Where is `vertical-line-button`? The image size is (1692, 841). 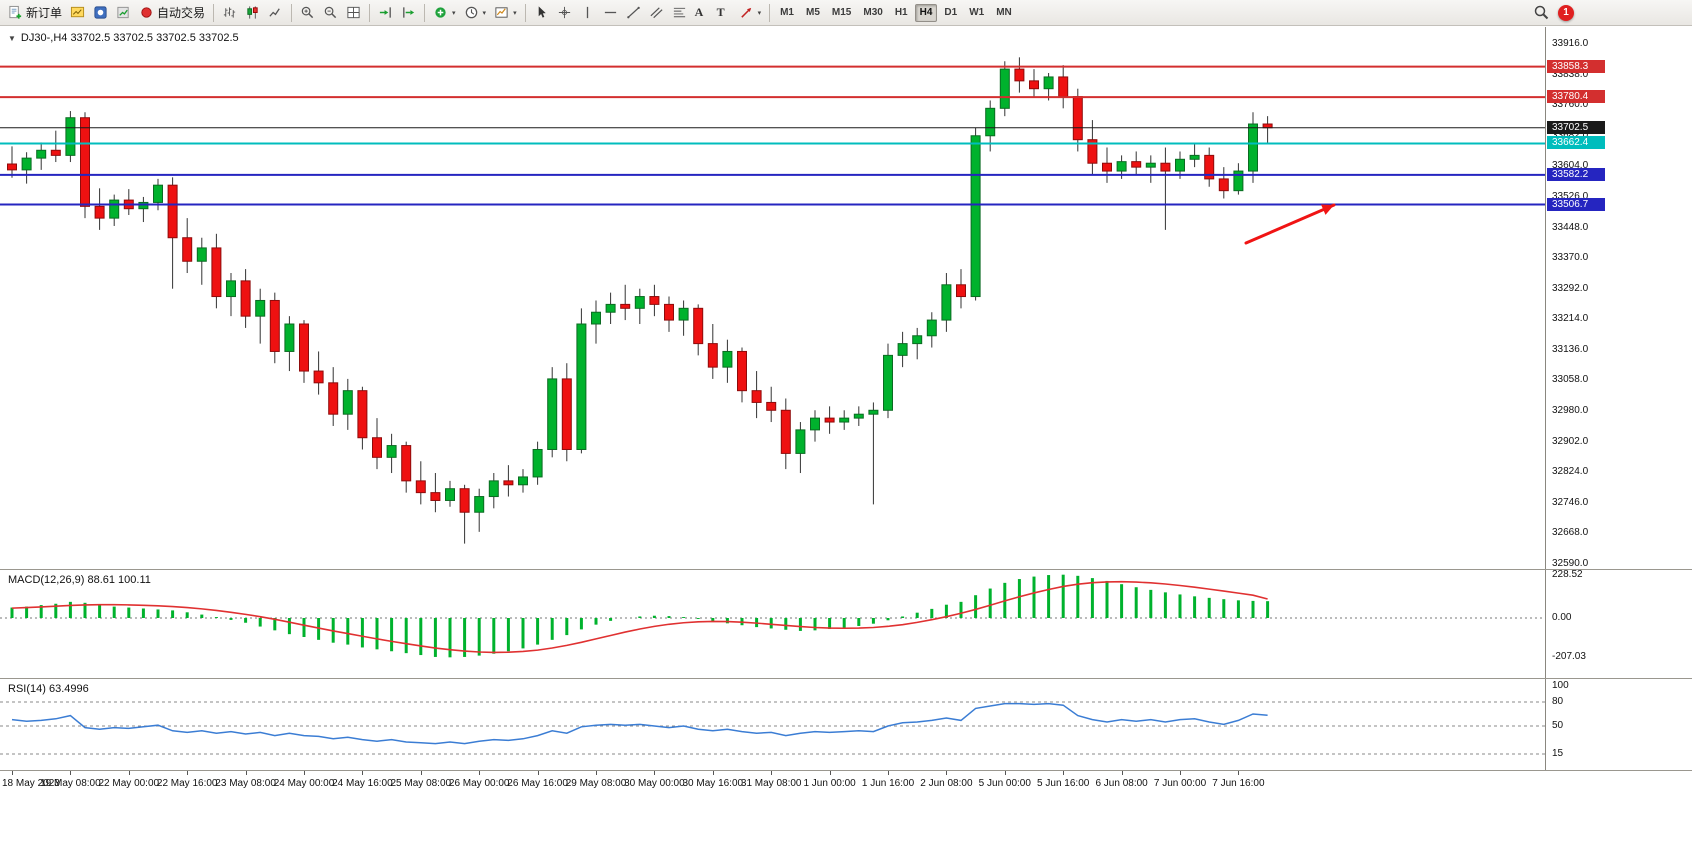 vertical-line-button is located at coordinates (587, 13).